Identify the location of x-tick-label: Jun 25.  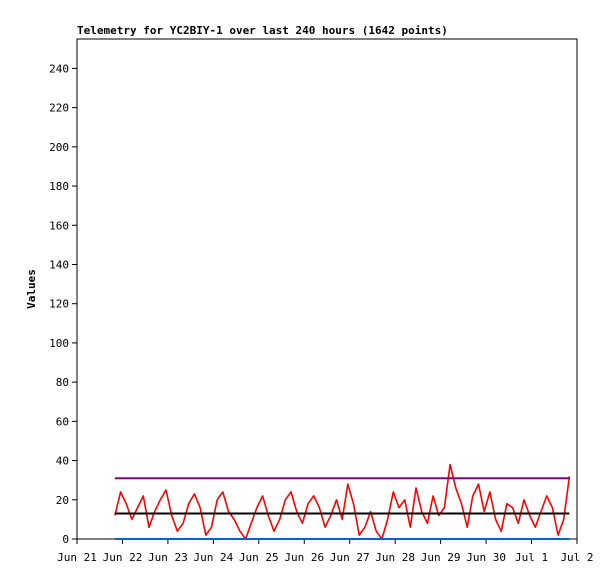
(259, 557).